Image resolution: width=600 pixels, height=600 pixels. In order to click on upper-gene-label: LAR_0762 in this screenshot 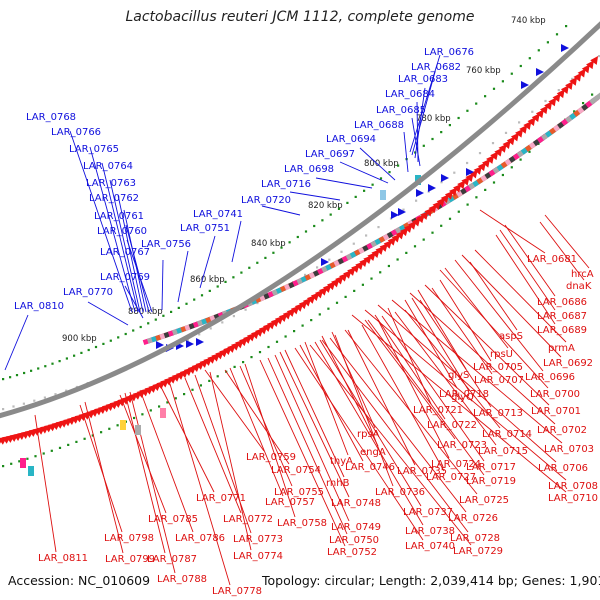, I will do `click(114, 198)`.